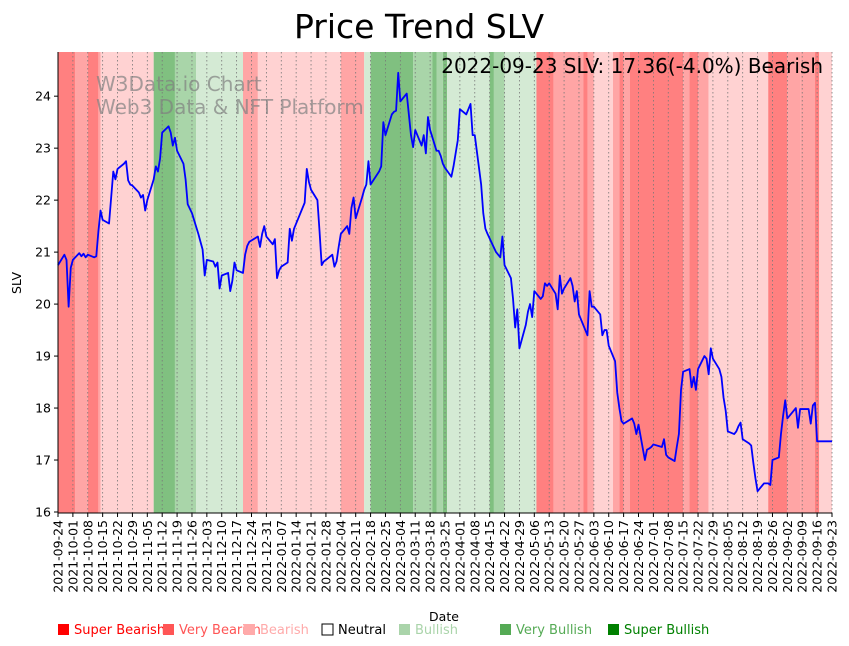 The height and width of the screenshot is (646, 849). Describe the element at coordinates (623, 556) in the screenshot. I see `x-tick-label: 2022-06-17` at that location.